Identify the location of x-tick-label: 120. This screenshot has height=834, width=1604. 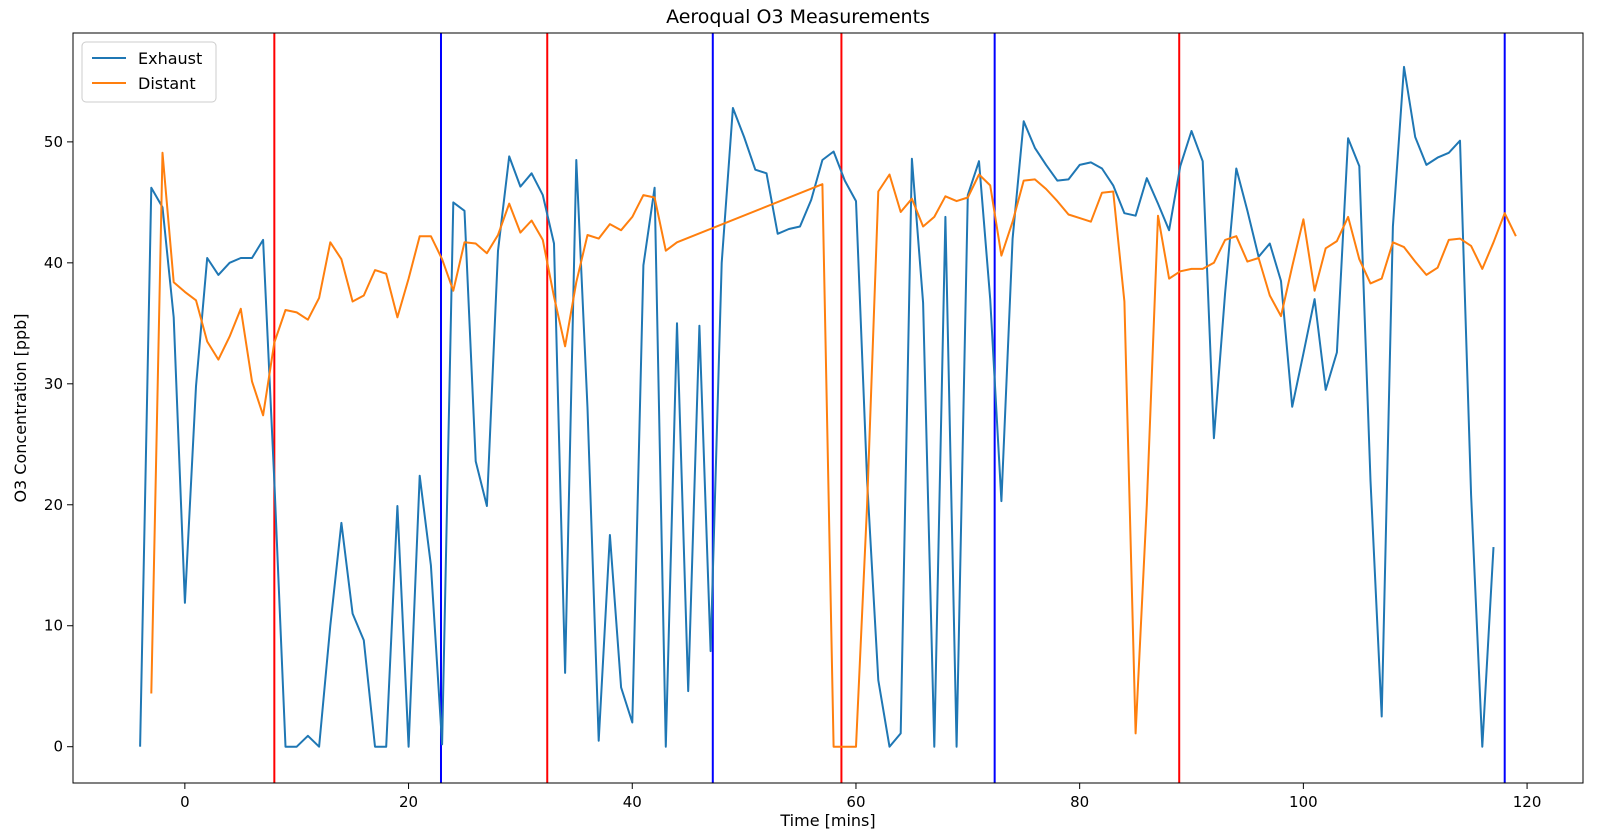
(1527, 802).